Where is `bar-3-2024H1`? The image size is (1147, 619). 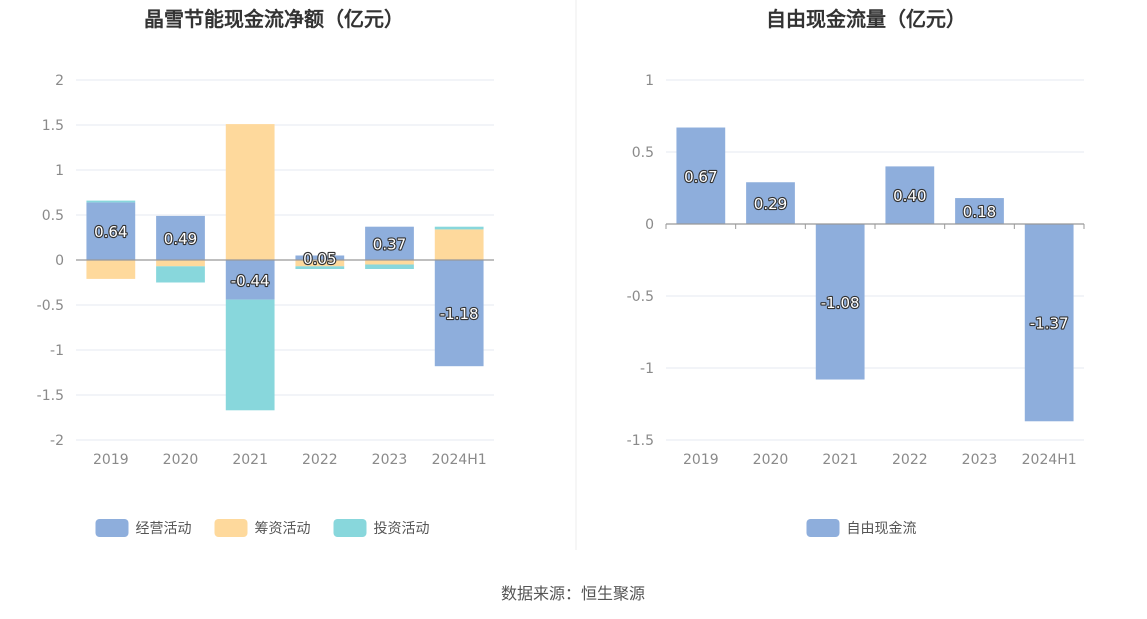
bar-3-2024H1 is located at coordinates (459, 228).